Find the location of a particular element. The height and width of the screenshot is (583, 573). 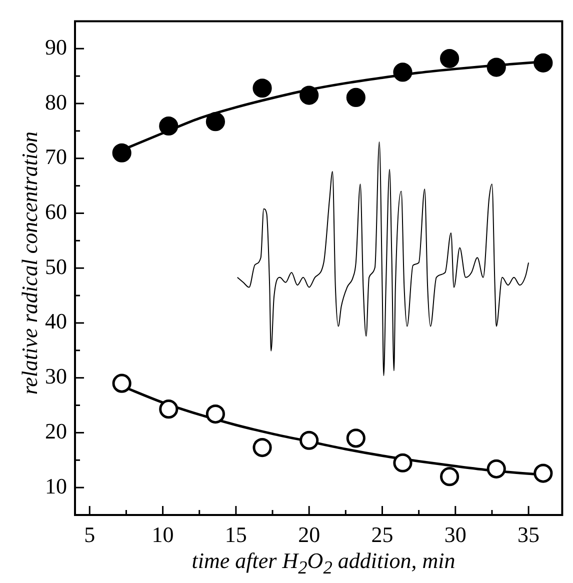

x-tick-label: 20 is located at coordinates (309, 534).